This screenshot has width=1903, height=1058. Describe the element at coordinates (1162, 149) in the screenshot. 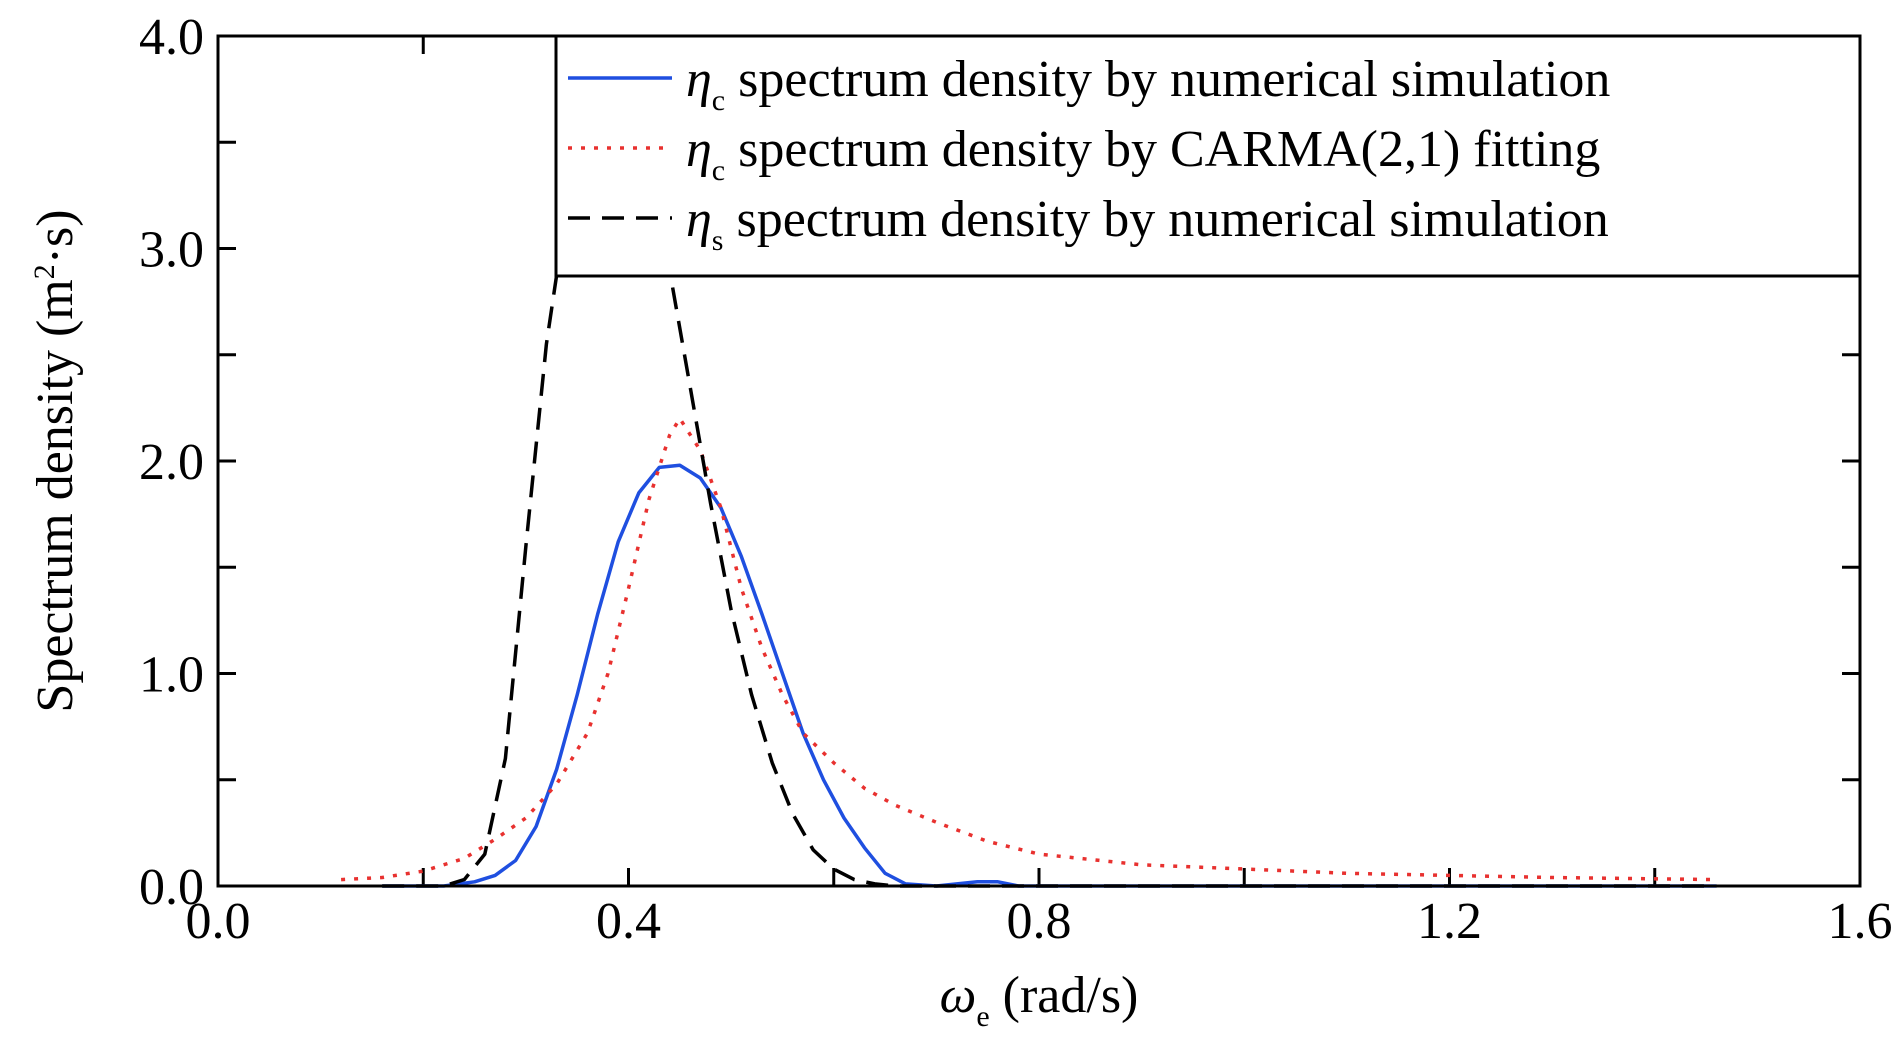

I see `legend-label: spectrum density by CARMA(2,1) fitting` at that location.